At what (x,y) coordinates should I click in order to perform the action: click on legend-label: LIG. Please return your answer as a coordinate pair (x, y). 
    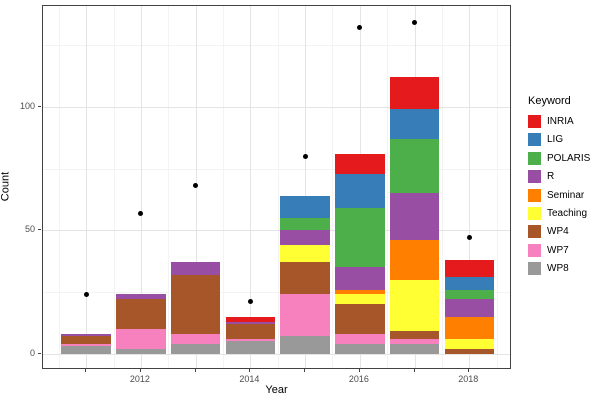
    Looking at the image, I should click on (555, 140).